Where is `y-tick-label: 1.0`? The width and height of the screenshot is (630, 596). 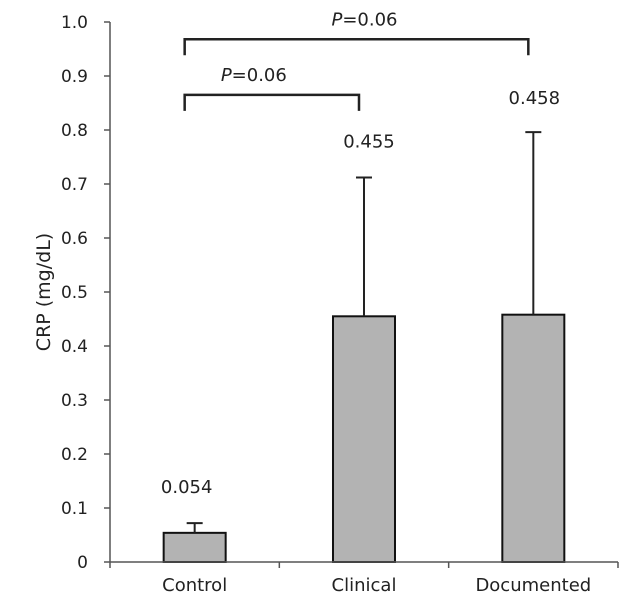
y-tick-label: 1.0 is located at coordinates (74, 23).